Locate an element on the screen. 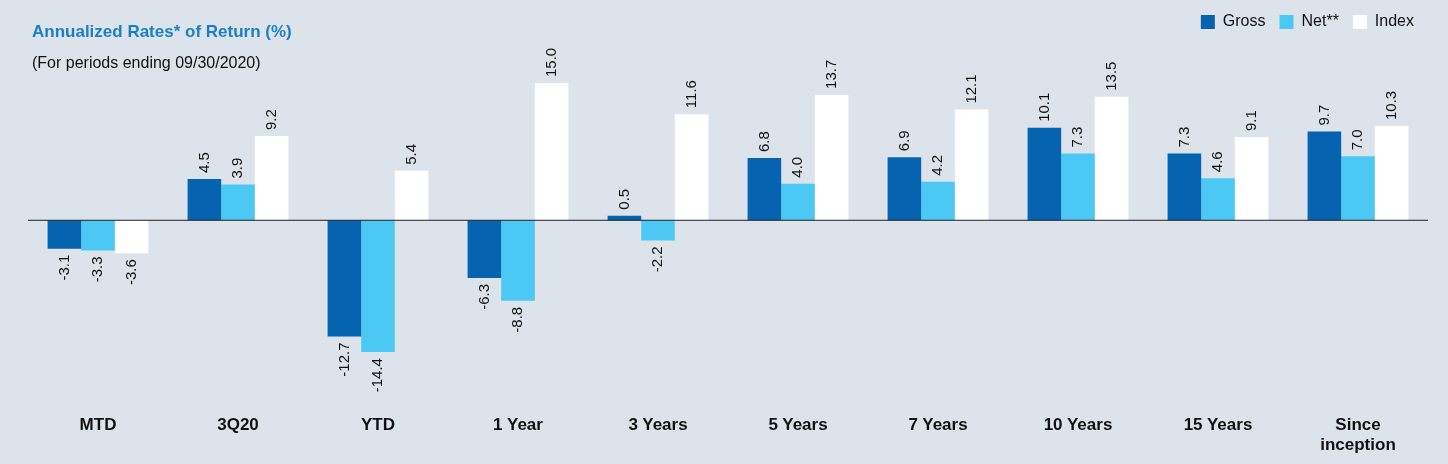 This screenshot has height=464, width=1448. x-tick-label: YTD is located at coordinates (378, 425).